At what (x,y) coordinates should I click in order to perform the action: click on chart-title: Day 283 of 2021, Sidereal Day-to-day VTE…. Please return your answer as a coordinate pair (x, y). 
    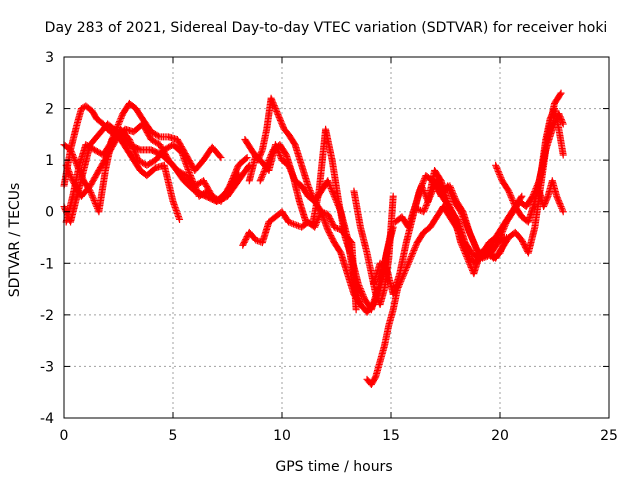
    Looking at the image, I should click on (326, 28).